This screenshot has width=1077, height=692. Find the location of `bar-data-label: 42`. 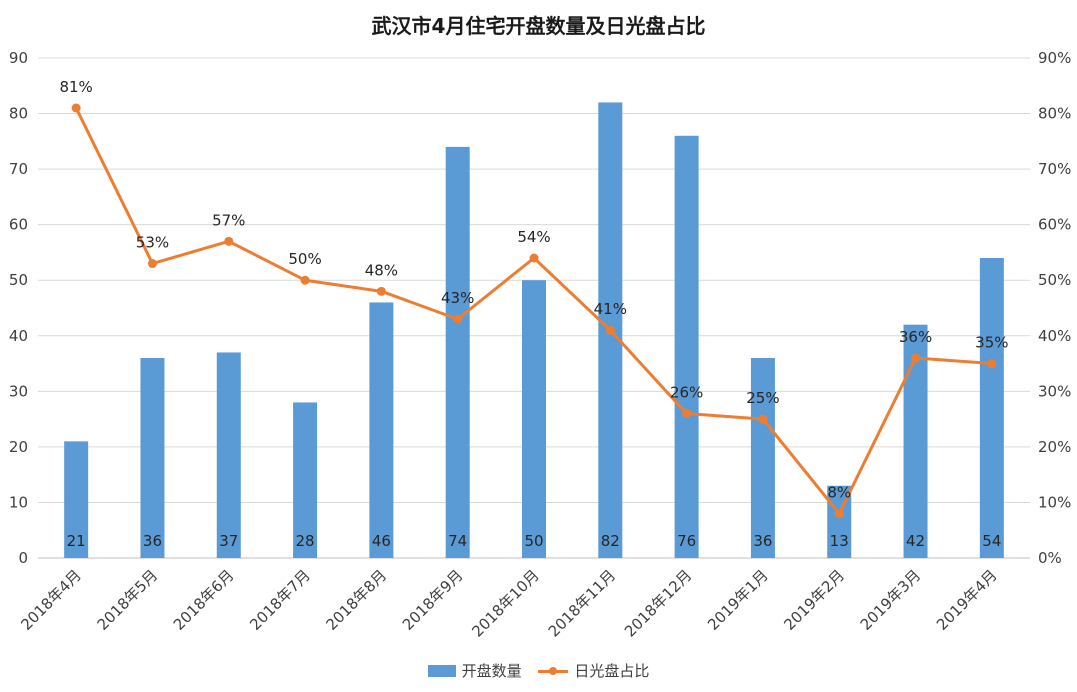

bar-data-label: 42 is located at coordinates (915, 541).